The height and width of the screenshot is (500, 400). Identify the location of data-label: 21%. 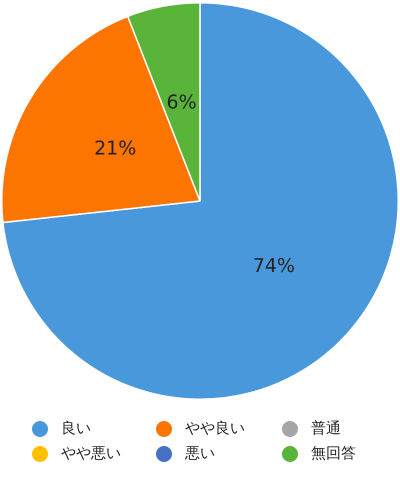
(115, 149).